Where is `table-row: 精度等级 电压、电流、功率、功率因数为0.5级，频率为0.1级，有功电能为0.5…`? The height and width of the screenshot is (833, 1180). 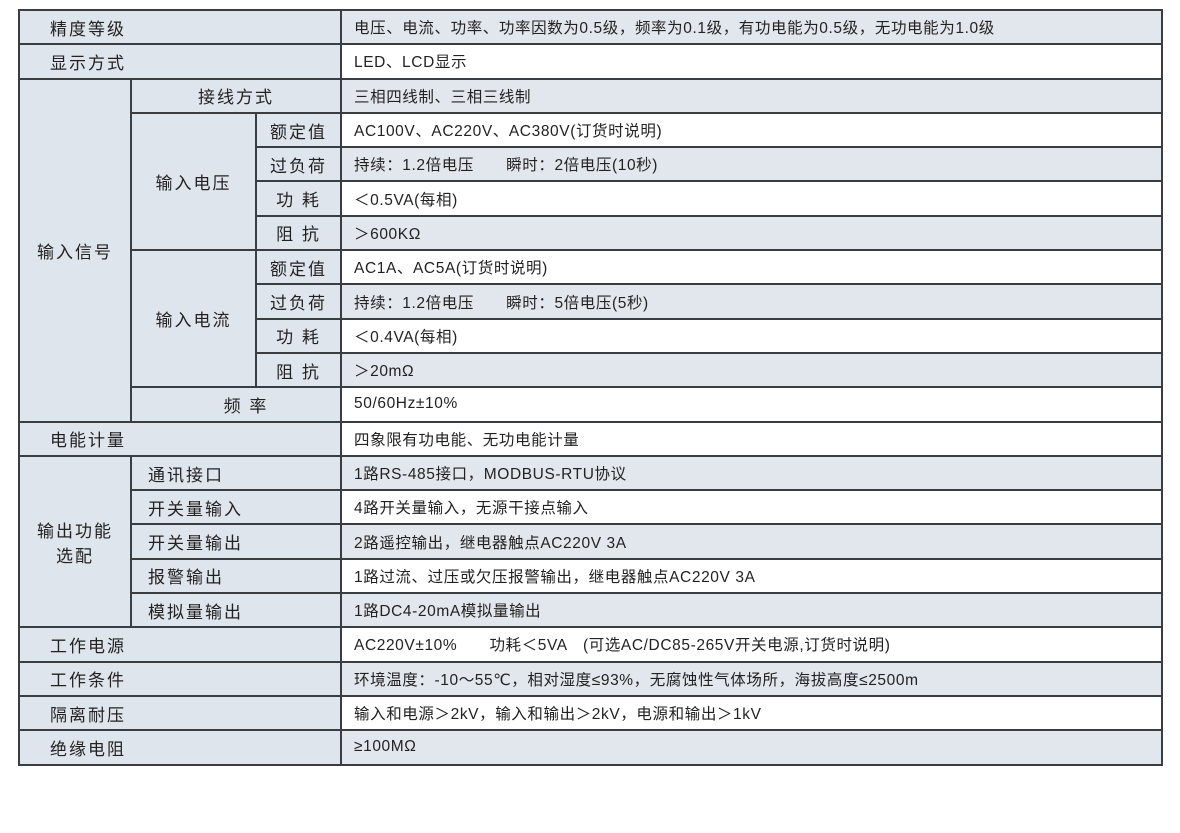 table-row: 精度等级 电压、电流、功率、功率因数为0.5级，频率为0.1级，有功电能为0.5… is located at coordinates (590, 27).